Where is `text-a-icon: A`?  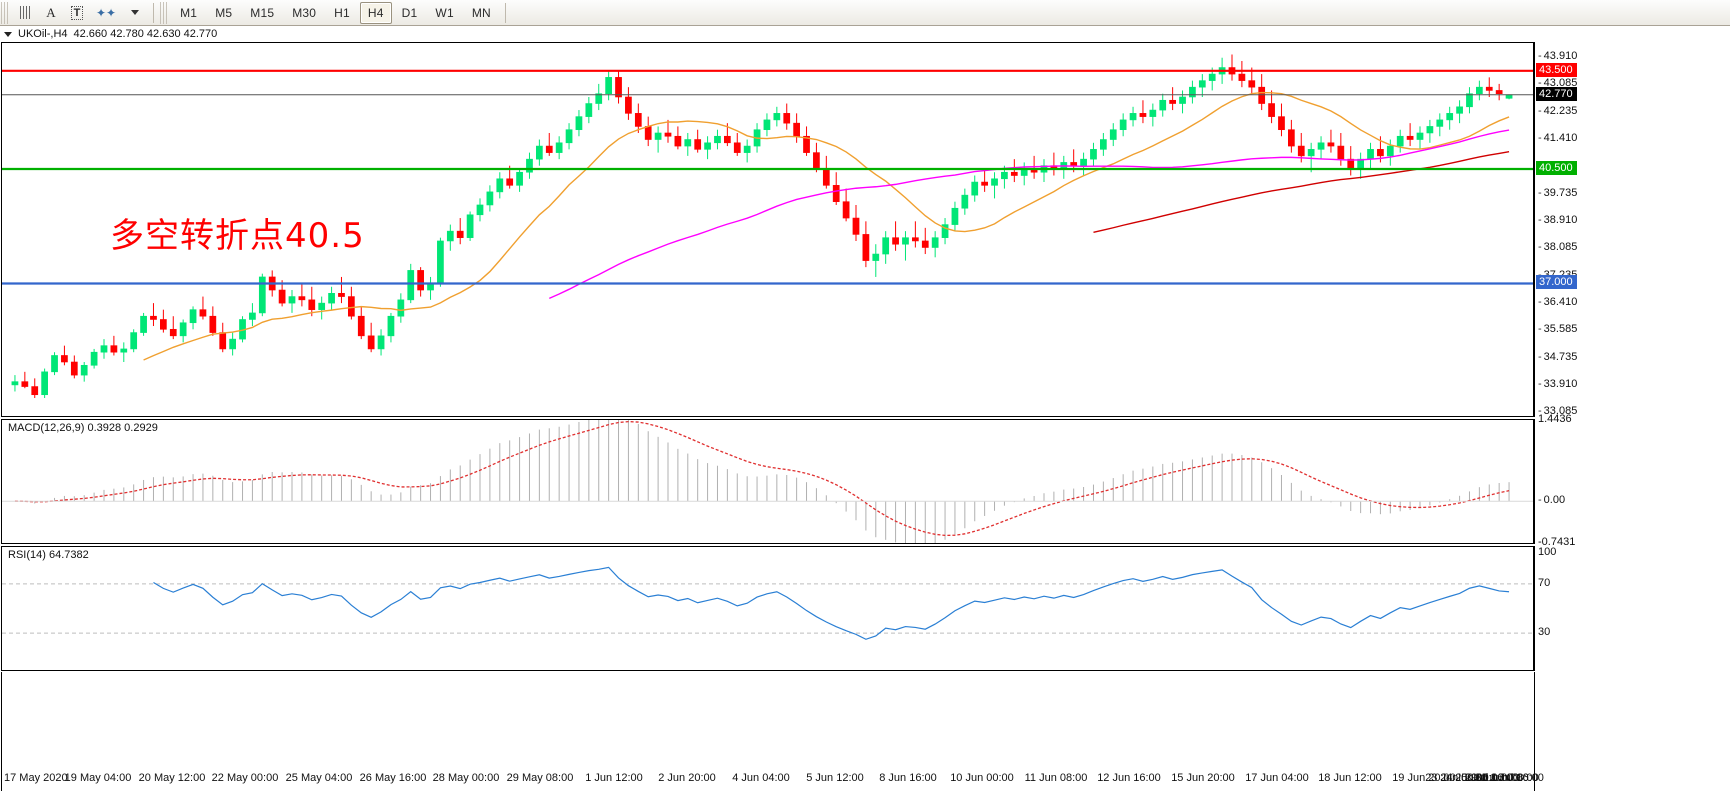 text-a-icon: A is located at coordinates (51, 12).